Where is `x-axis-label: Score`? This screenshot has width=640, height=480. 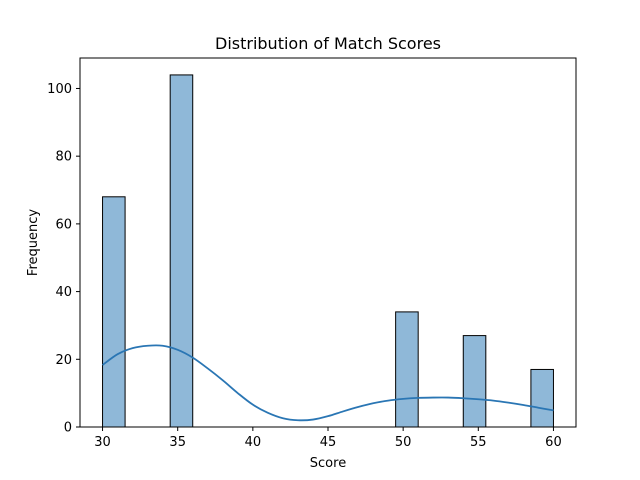
x-axis-label: Score is located at coordinates (328, 463).